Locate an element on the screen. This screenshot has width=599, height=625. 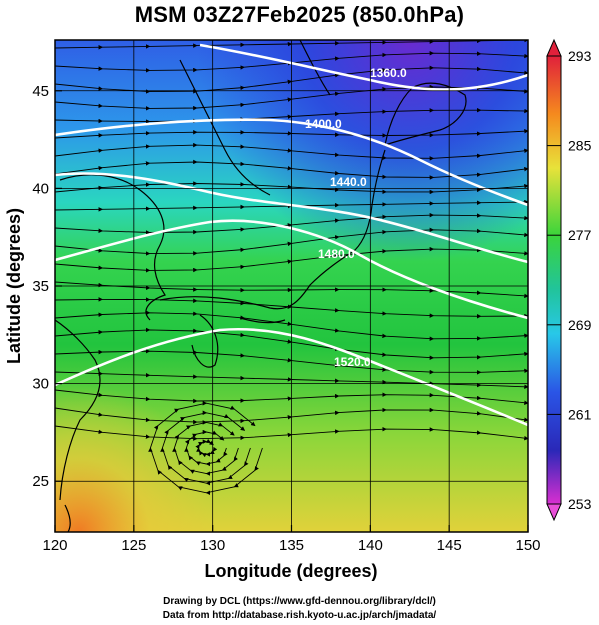
streamline is located at coordinates (205, 448).